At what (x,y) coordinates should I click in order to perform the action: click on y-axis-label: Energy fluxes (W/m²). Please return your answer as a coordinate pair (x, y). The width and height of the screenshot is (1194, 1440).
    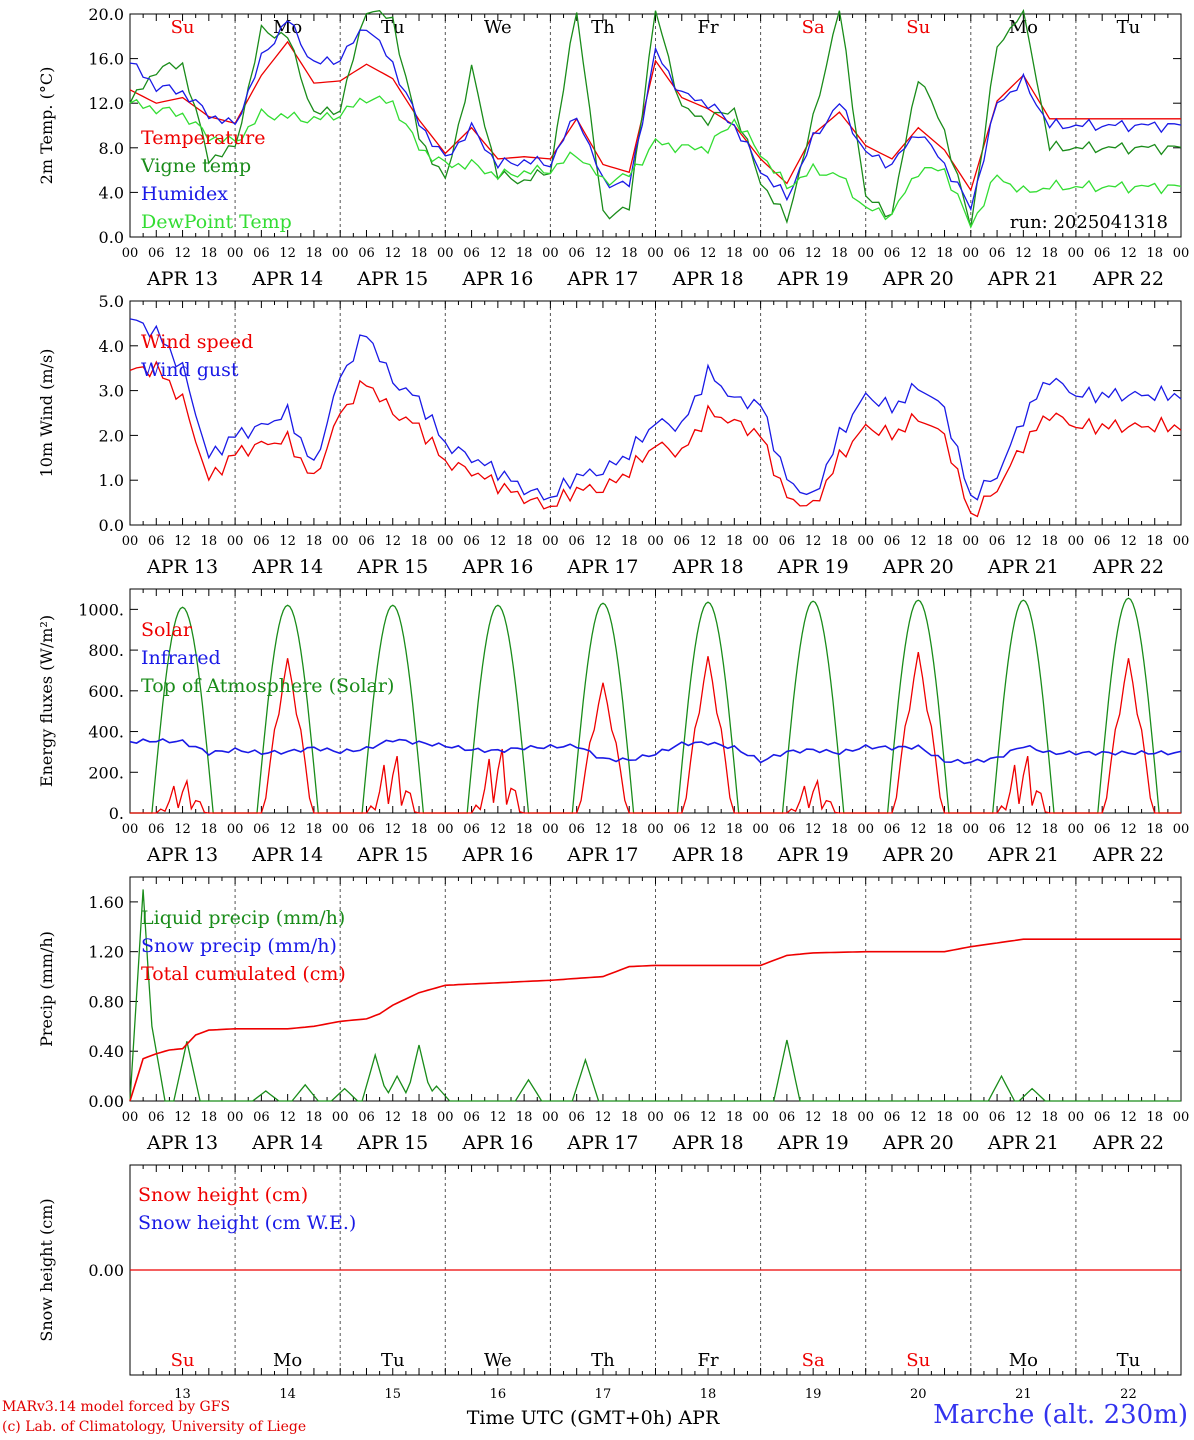
    Looking at the image, I should click on (46, 701).